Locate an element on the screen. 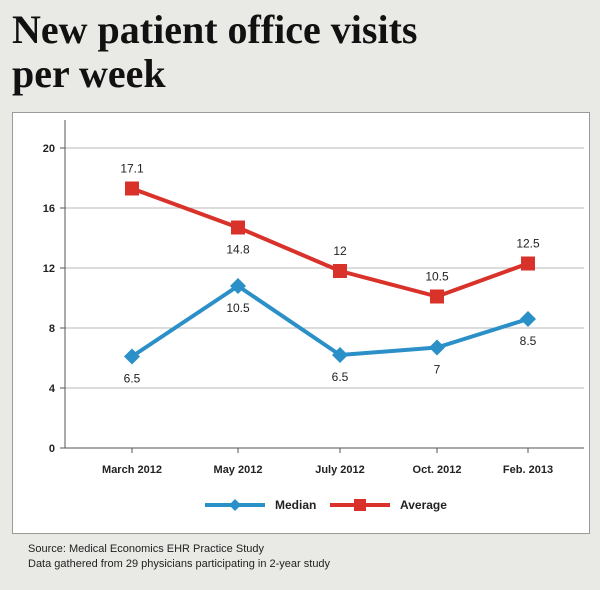 Image resolution: width=600 pixels, height=590 pixels. data-label: 7 is located at coordinates (437, 370).